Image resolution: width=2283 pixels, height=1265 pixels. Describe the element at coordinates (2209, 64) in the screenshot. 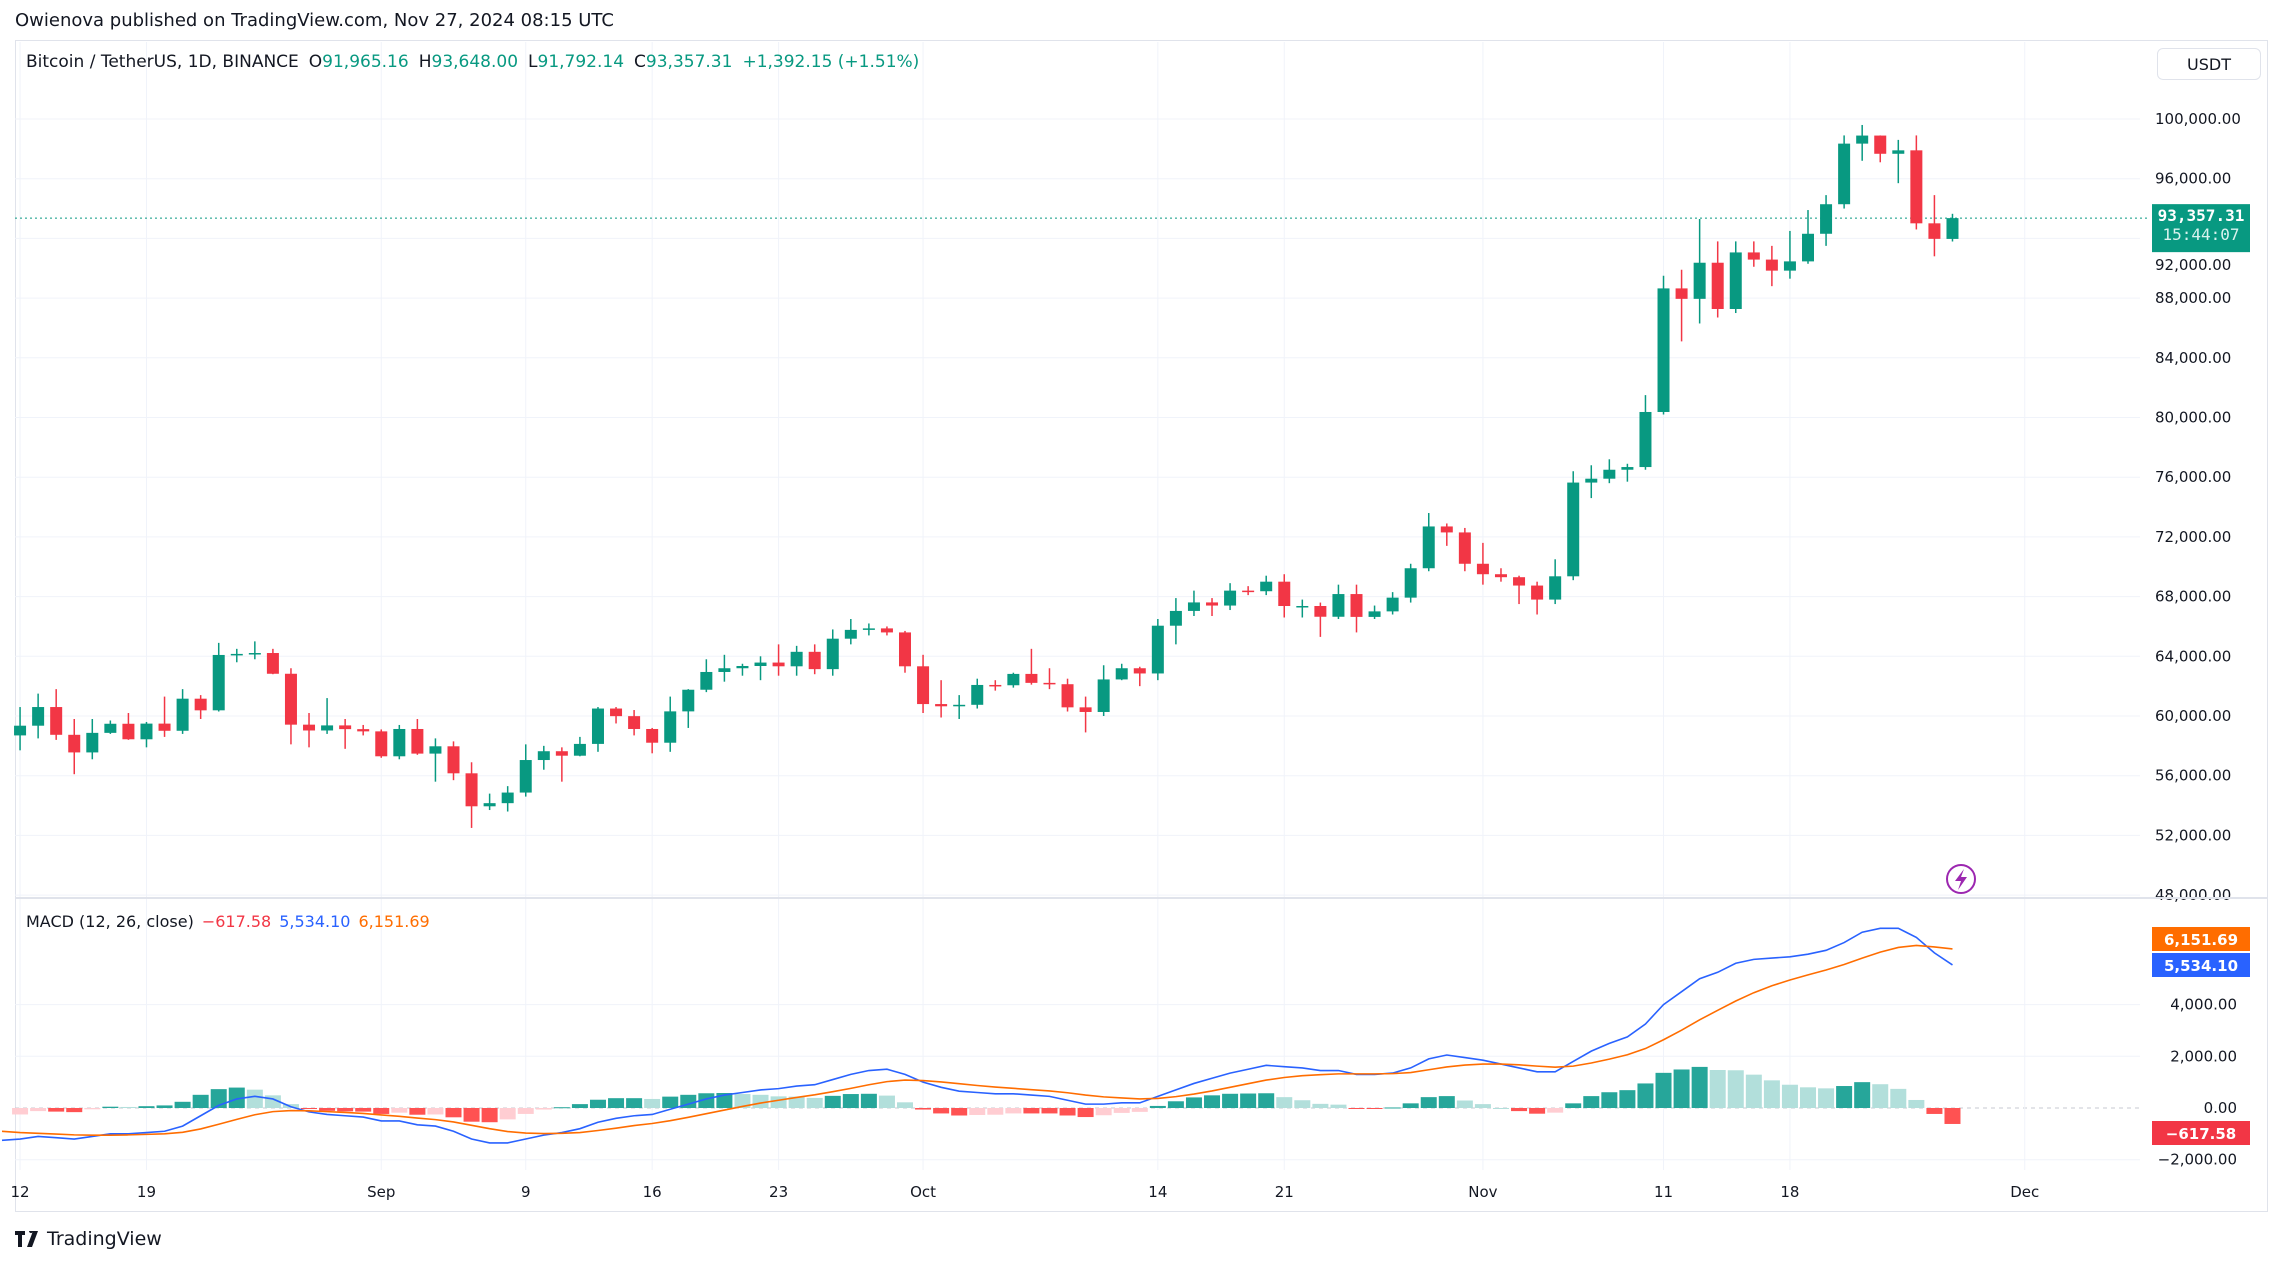

I see `currency-button: USDT` at that location.